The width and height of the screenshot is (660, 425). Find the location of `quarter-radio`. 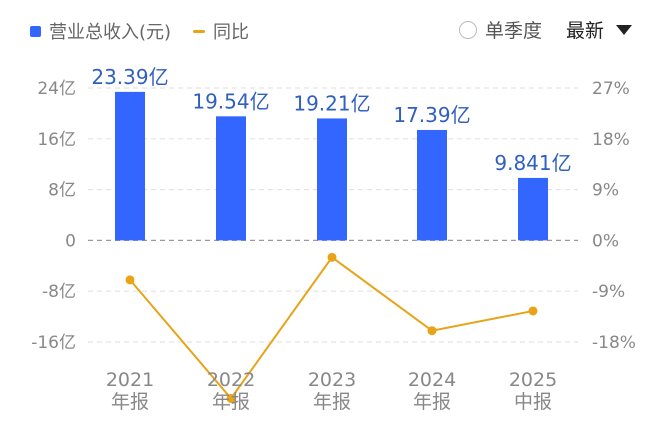

quarter-radio is located at coordinates (467, 29).